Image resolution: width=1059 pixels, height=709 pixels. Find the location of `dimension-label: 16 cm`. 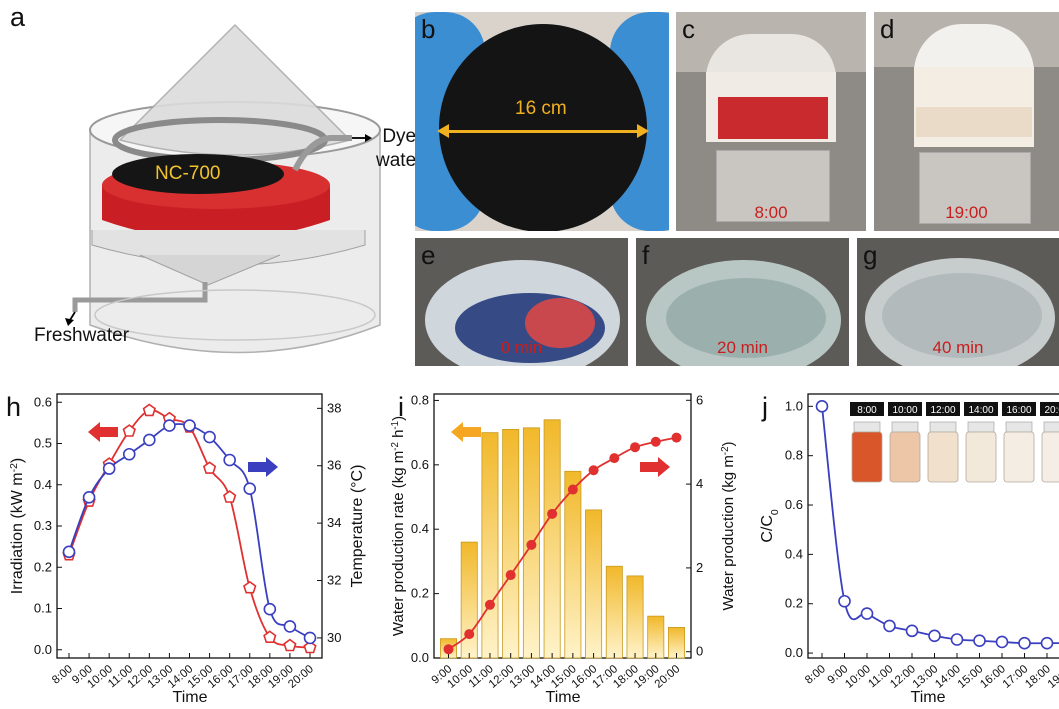

dimension-label: 16 cm is located at coordinates (541, 108).